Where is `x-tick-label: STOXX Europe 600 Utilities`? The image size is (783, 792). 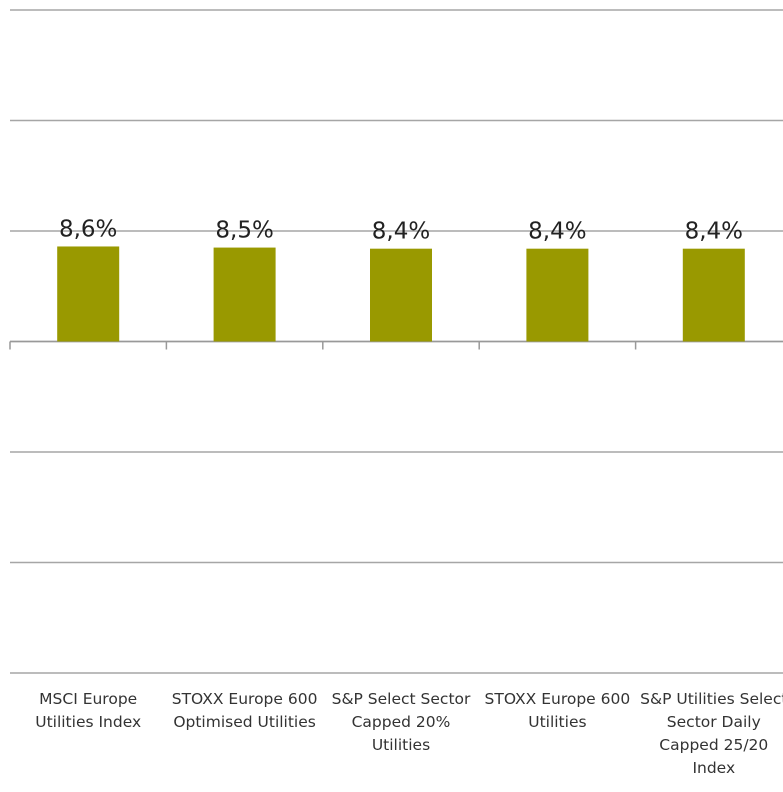 x-tick-label: STOXX Europe 600 Utilities is located at coordinates (557, 710).